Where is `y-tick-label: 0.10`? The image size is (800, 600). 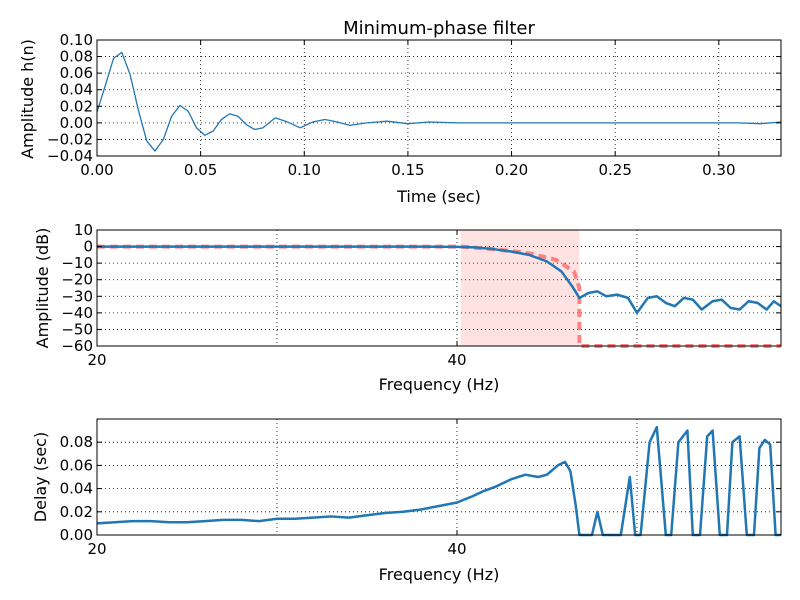
y-tick-label: 0.10 is located at coordinates (76, 40).